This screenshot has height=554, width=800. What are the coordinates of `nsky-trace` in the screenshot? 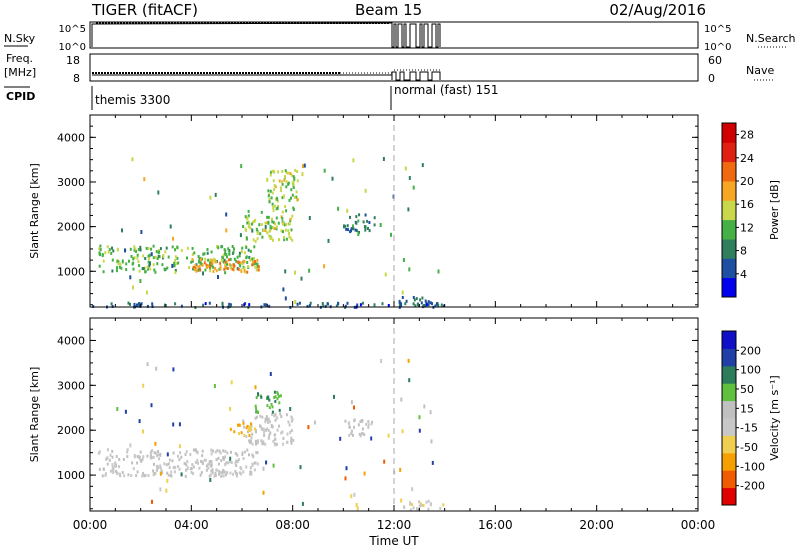 It's located at (266, 35).